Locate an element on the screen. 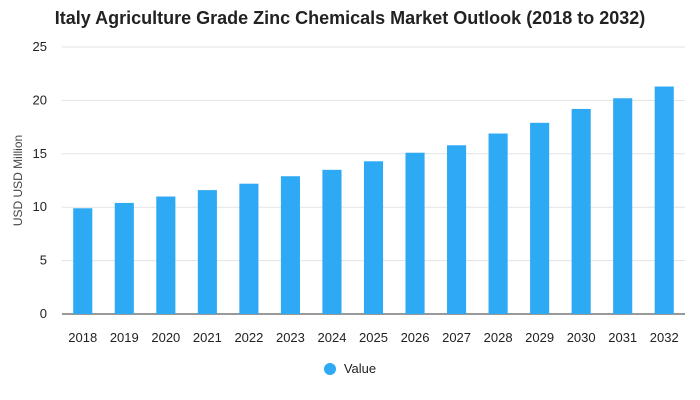  x-tick-label: 2018 is located at coordinates (82, 337).